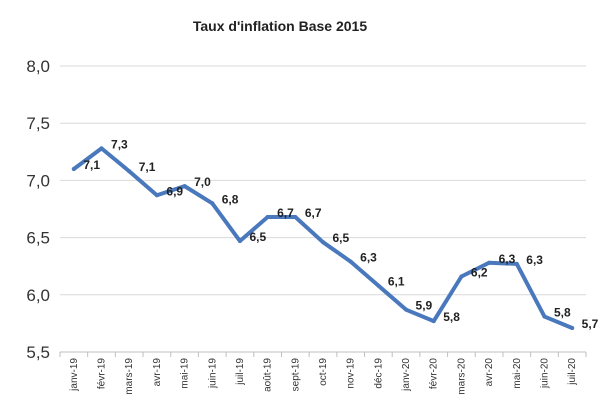 Image resolution: width=600 pixels, height=418 pixels. I want to click on y-tick-label: 7,5, so click(38, 123).